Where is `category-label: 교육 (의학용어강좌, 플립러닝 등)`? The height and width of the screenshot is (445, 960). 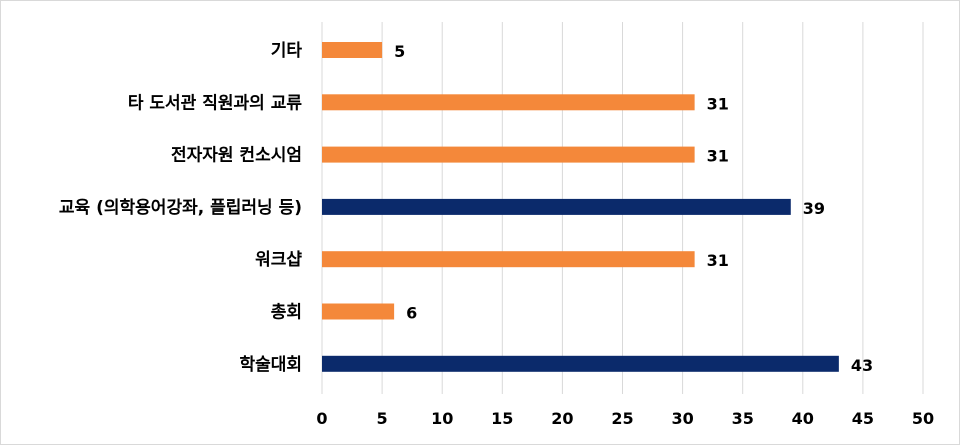 category-label: 교육 (의학용어강좌, 플립러닝 등) is located at coordinates (180, 208).